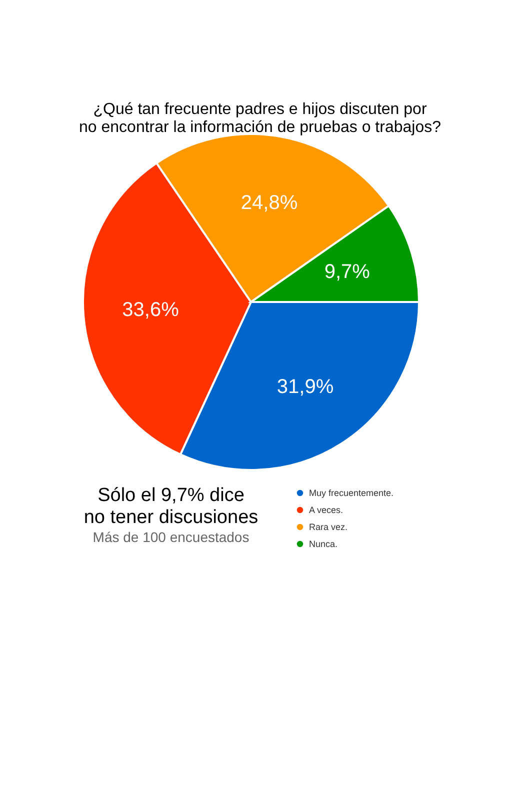  I want to click on legend-label: Nunca., so click(323, 544).